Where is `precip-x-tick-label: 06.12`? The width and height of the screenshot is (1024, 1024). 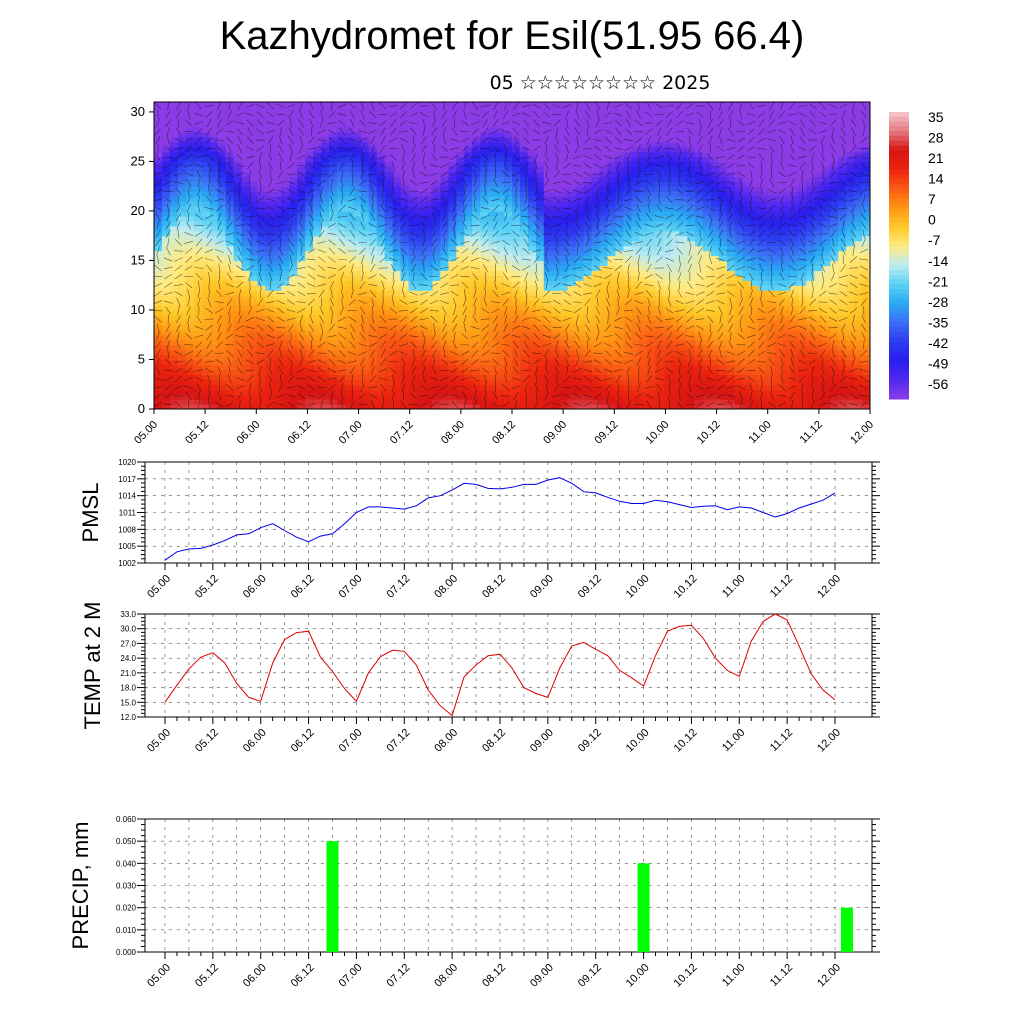
precip-x-tick-label: 06.12 is located at coordinates (303, 976).